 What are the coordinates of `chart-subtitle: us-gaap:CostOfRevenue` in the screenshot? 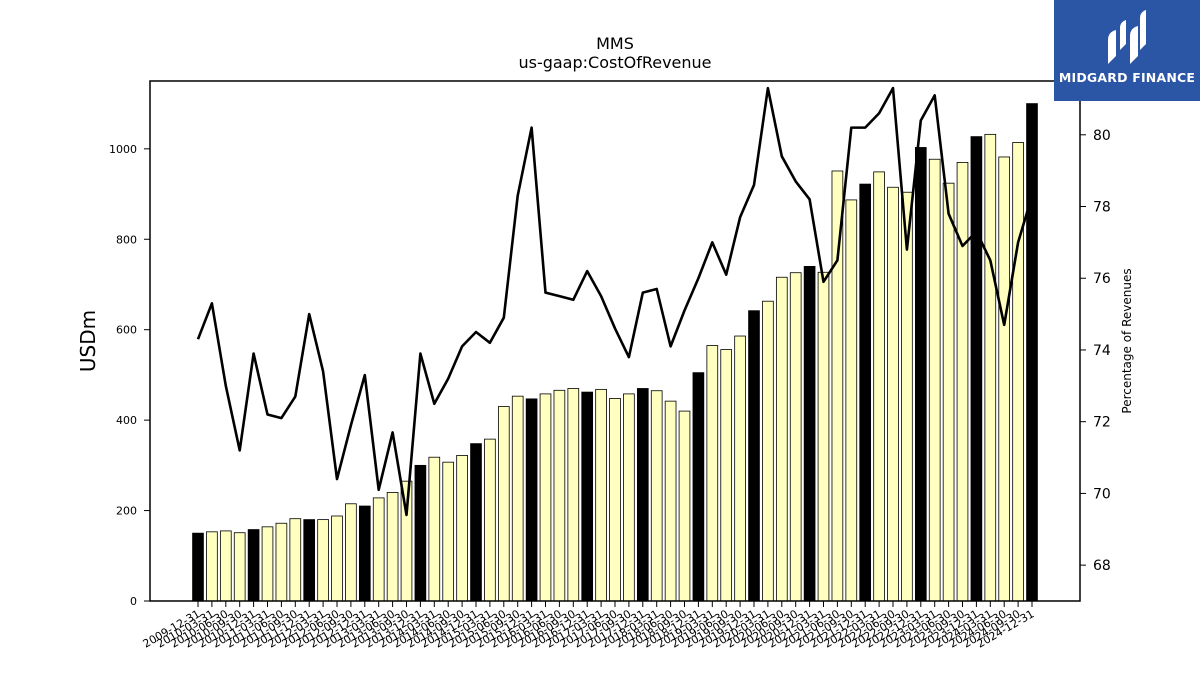 It's located at (614, 62).